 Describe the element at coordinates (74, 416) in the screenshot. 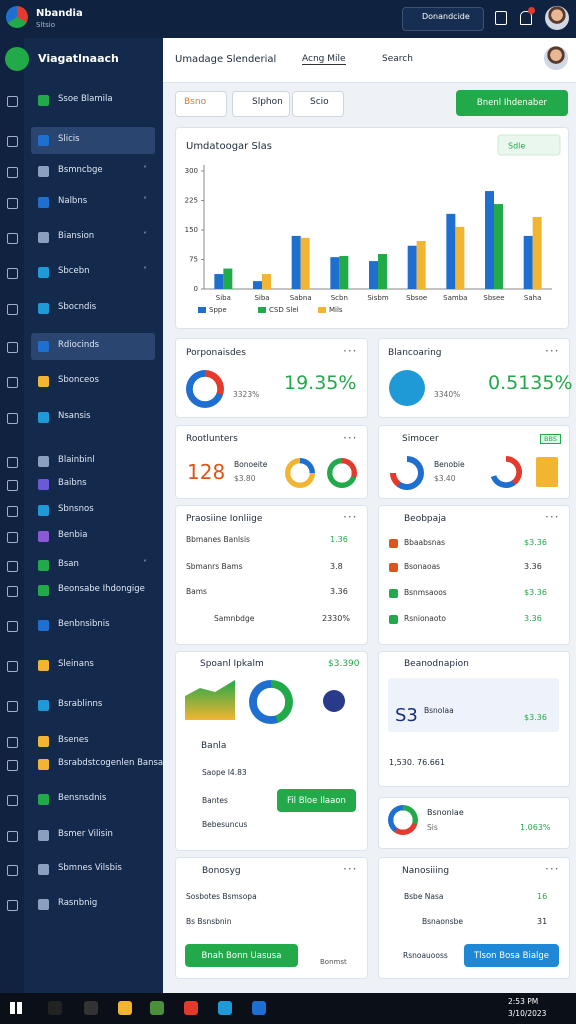

I see `sidebar-item: Nsansis` at that location.